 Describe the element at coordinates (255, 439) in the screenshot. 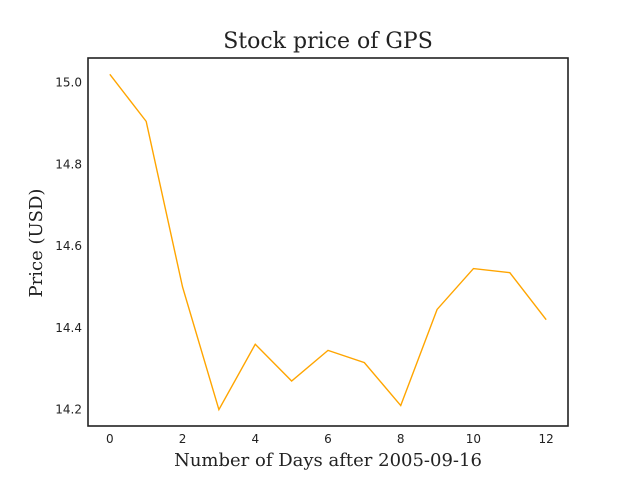

I see `x-tick-label: 4` at that location.